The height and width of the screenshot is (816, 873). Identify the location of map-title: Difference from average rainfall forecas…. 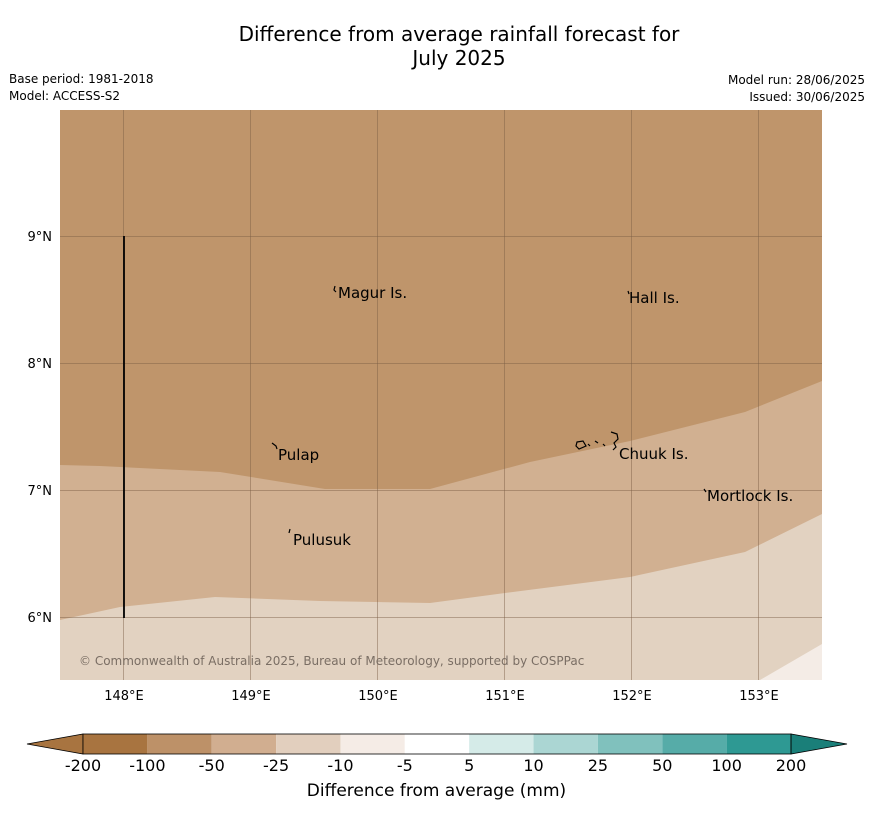
(436, 46).